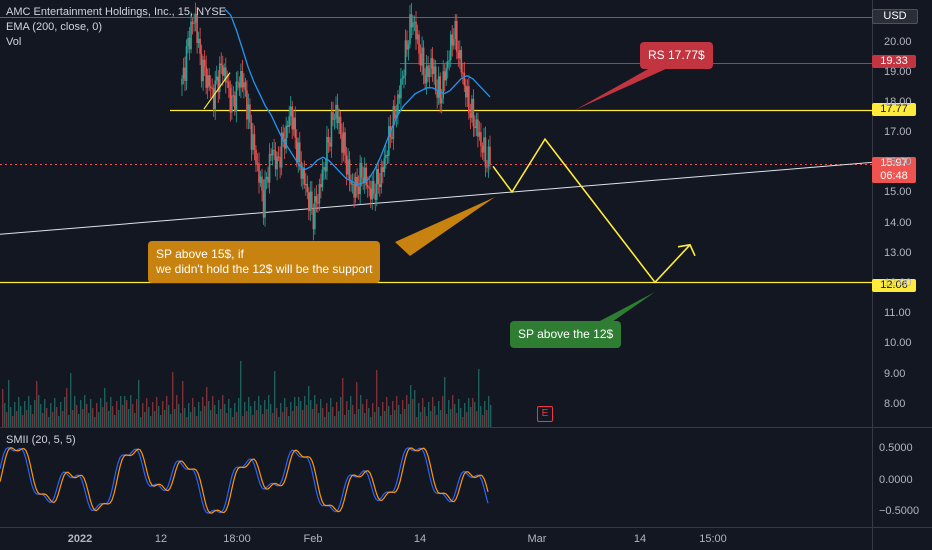 This screenshot has height=550, width=932. What do you see at coordinates (537, 539) in the screenshot?
I see `time-tick-label: Mar` at bounding box center [537, 539].